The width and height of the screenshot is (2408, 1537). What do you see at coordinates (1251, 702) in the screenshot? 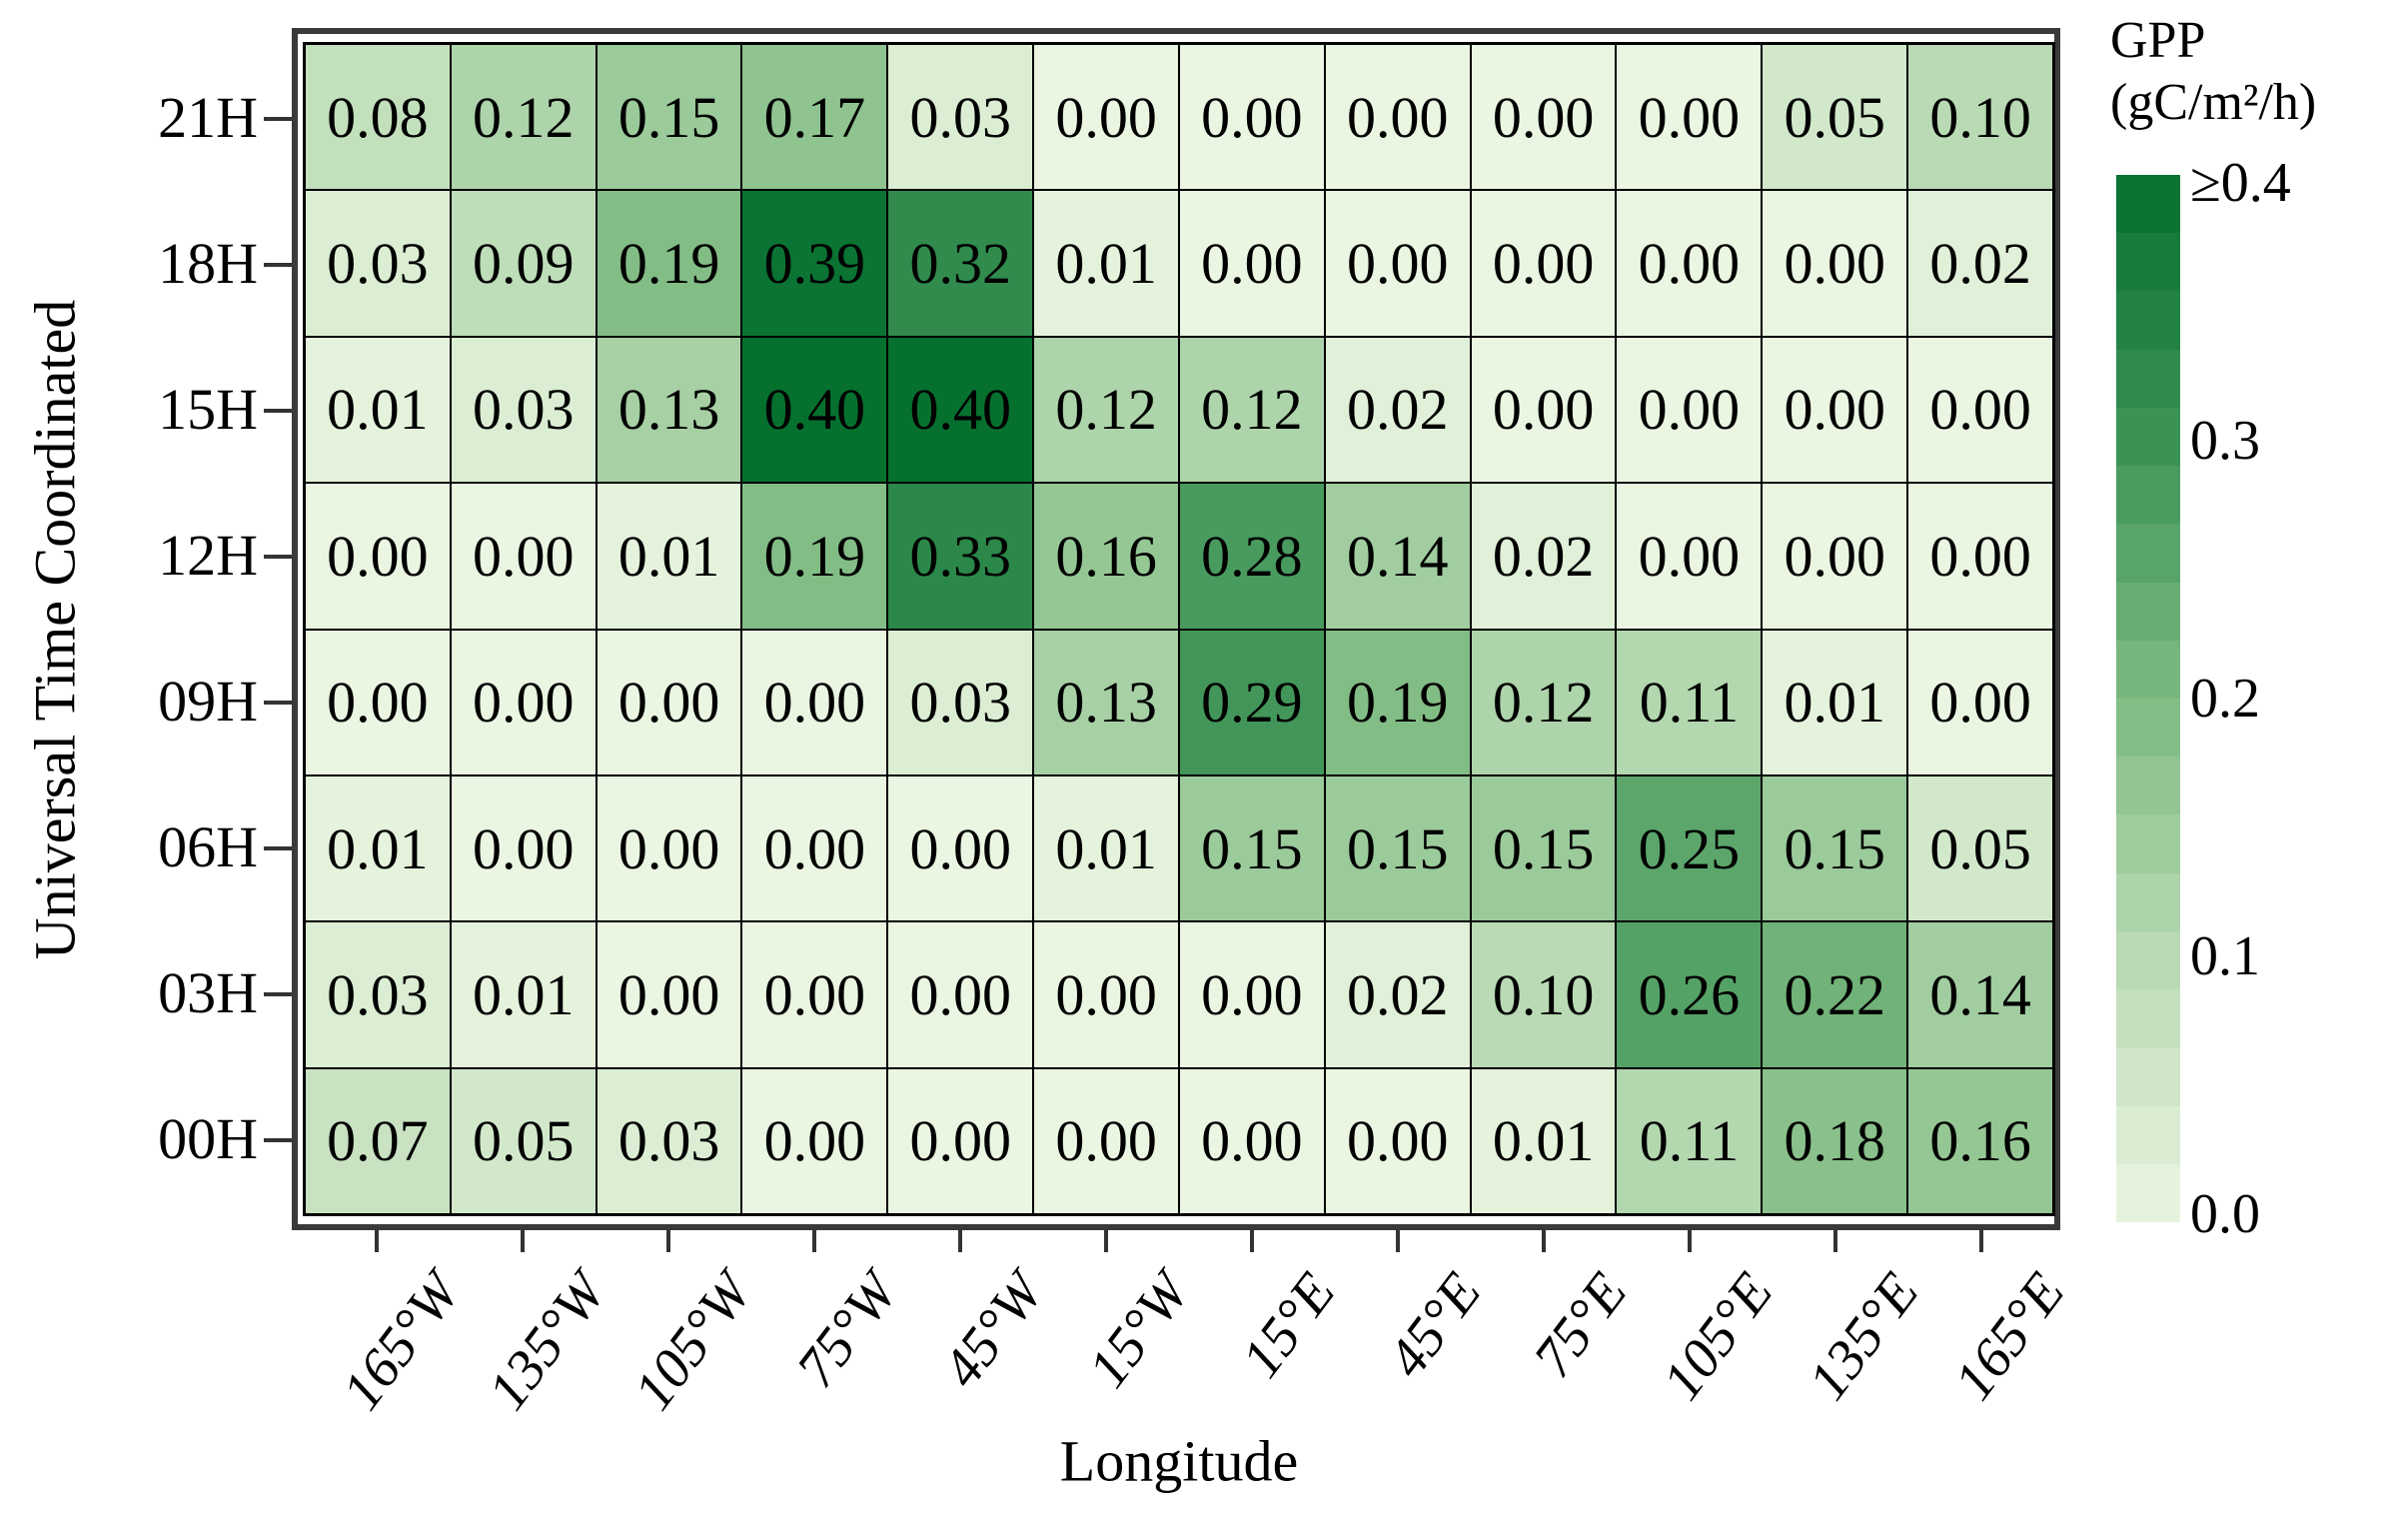
I see `heatmap-cell: 0.29` at bounding box center [1251, 702].